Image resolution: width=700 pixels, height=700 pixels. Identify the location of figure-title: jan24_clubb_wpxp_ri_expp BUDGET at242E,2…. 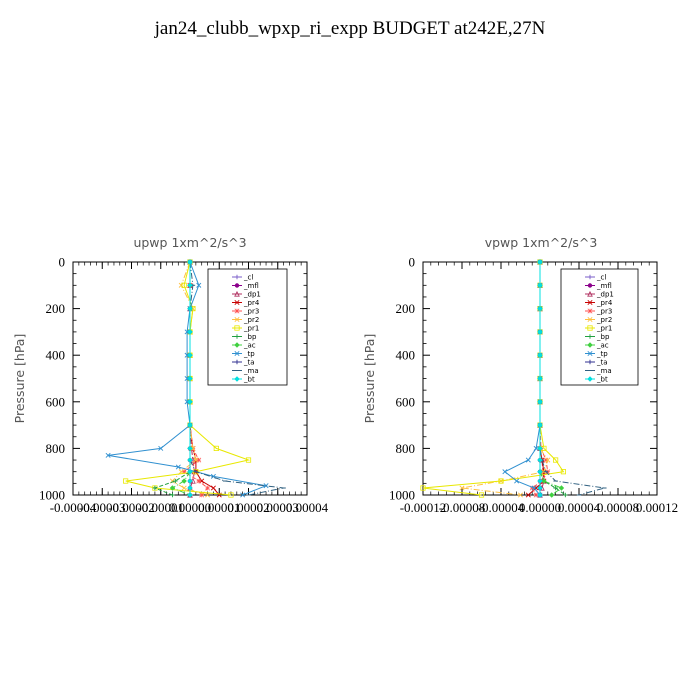
(350, 28).